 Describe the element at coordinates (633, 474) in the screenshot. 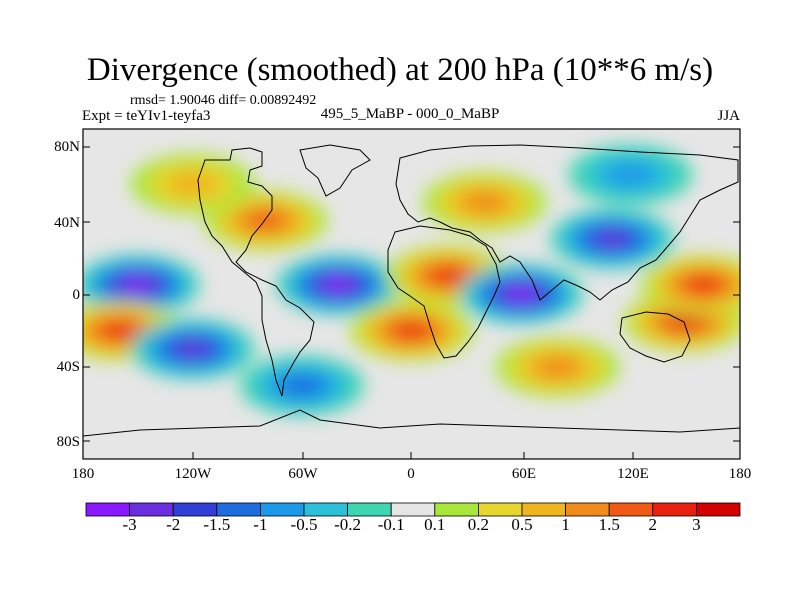

I see `lon-tick-120e: 120E` at that location.